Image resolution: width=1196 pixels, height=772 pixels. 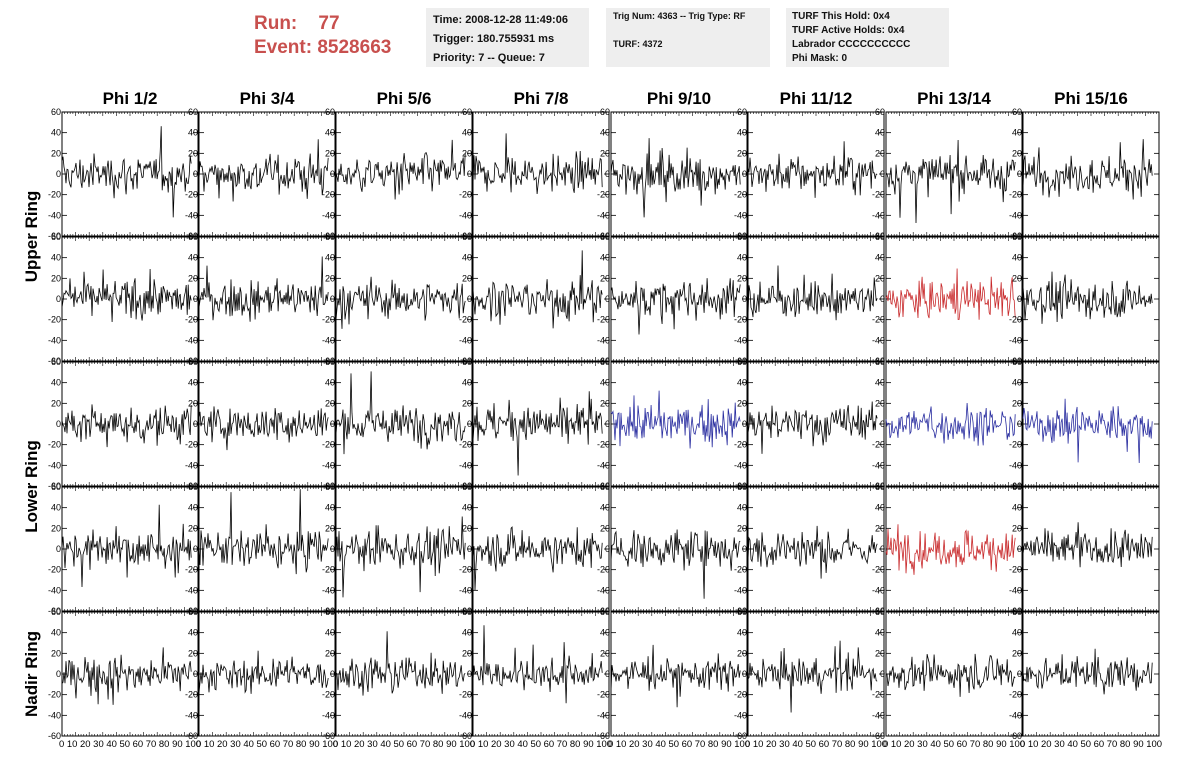 I want to click on trigger-text: Trigger: 180.755931 ms, so click(x=494, y=39).